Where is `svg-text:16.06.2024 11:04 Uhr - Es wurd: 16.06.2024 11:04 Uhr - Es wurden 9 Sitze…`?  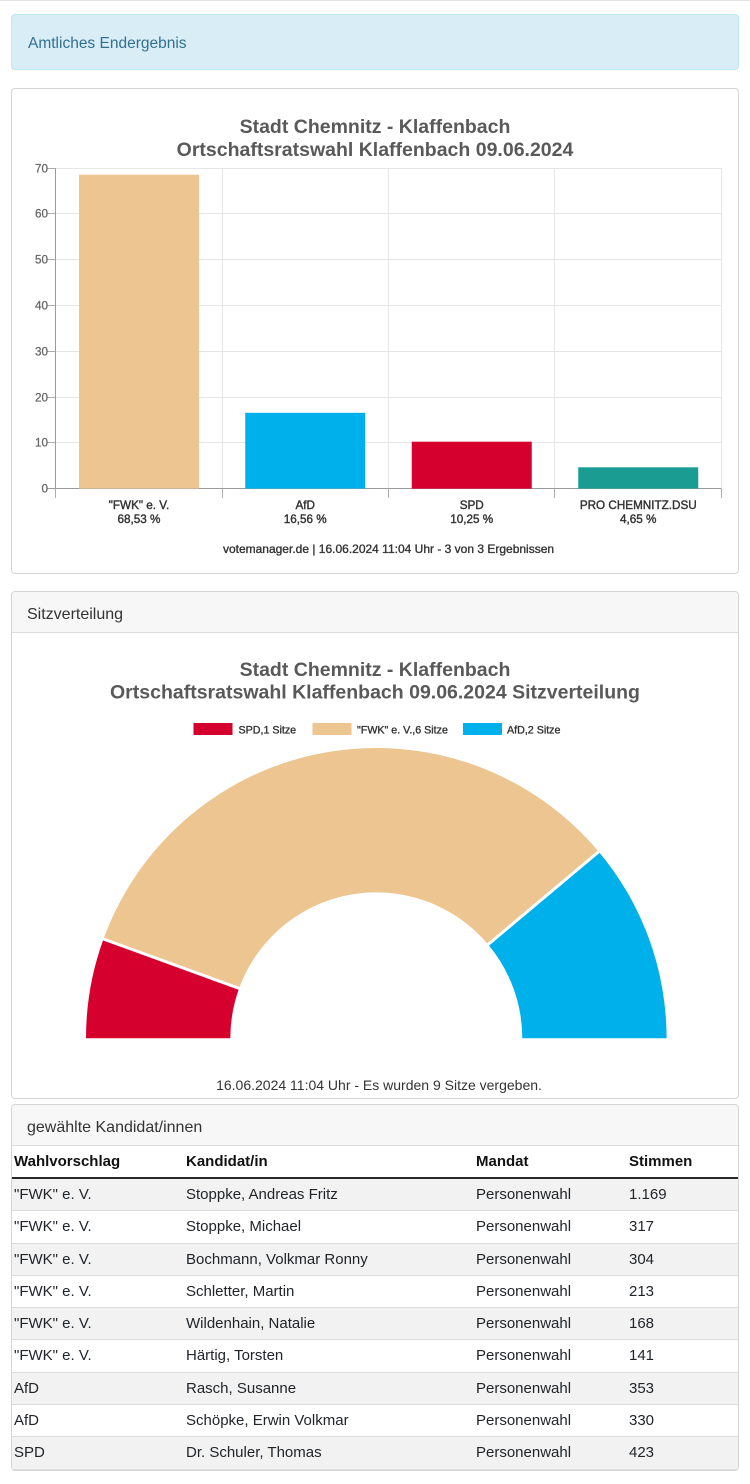 svg-text:16.06.2024 11:04 Uhr - Es wurd: 16.06.2024 11:04 Uhr - Es wurden 9 Sitze… is located at coordinates (379, 1085).